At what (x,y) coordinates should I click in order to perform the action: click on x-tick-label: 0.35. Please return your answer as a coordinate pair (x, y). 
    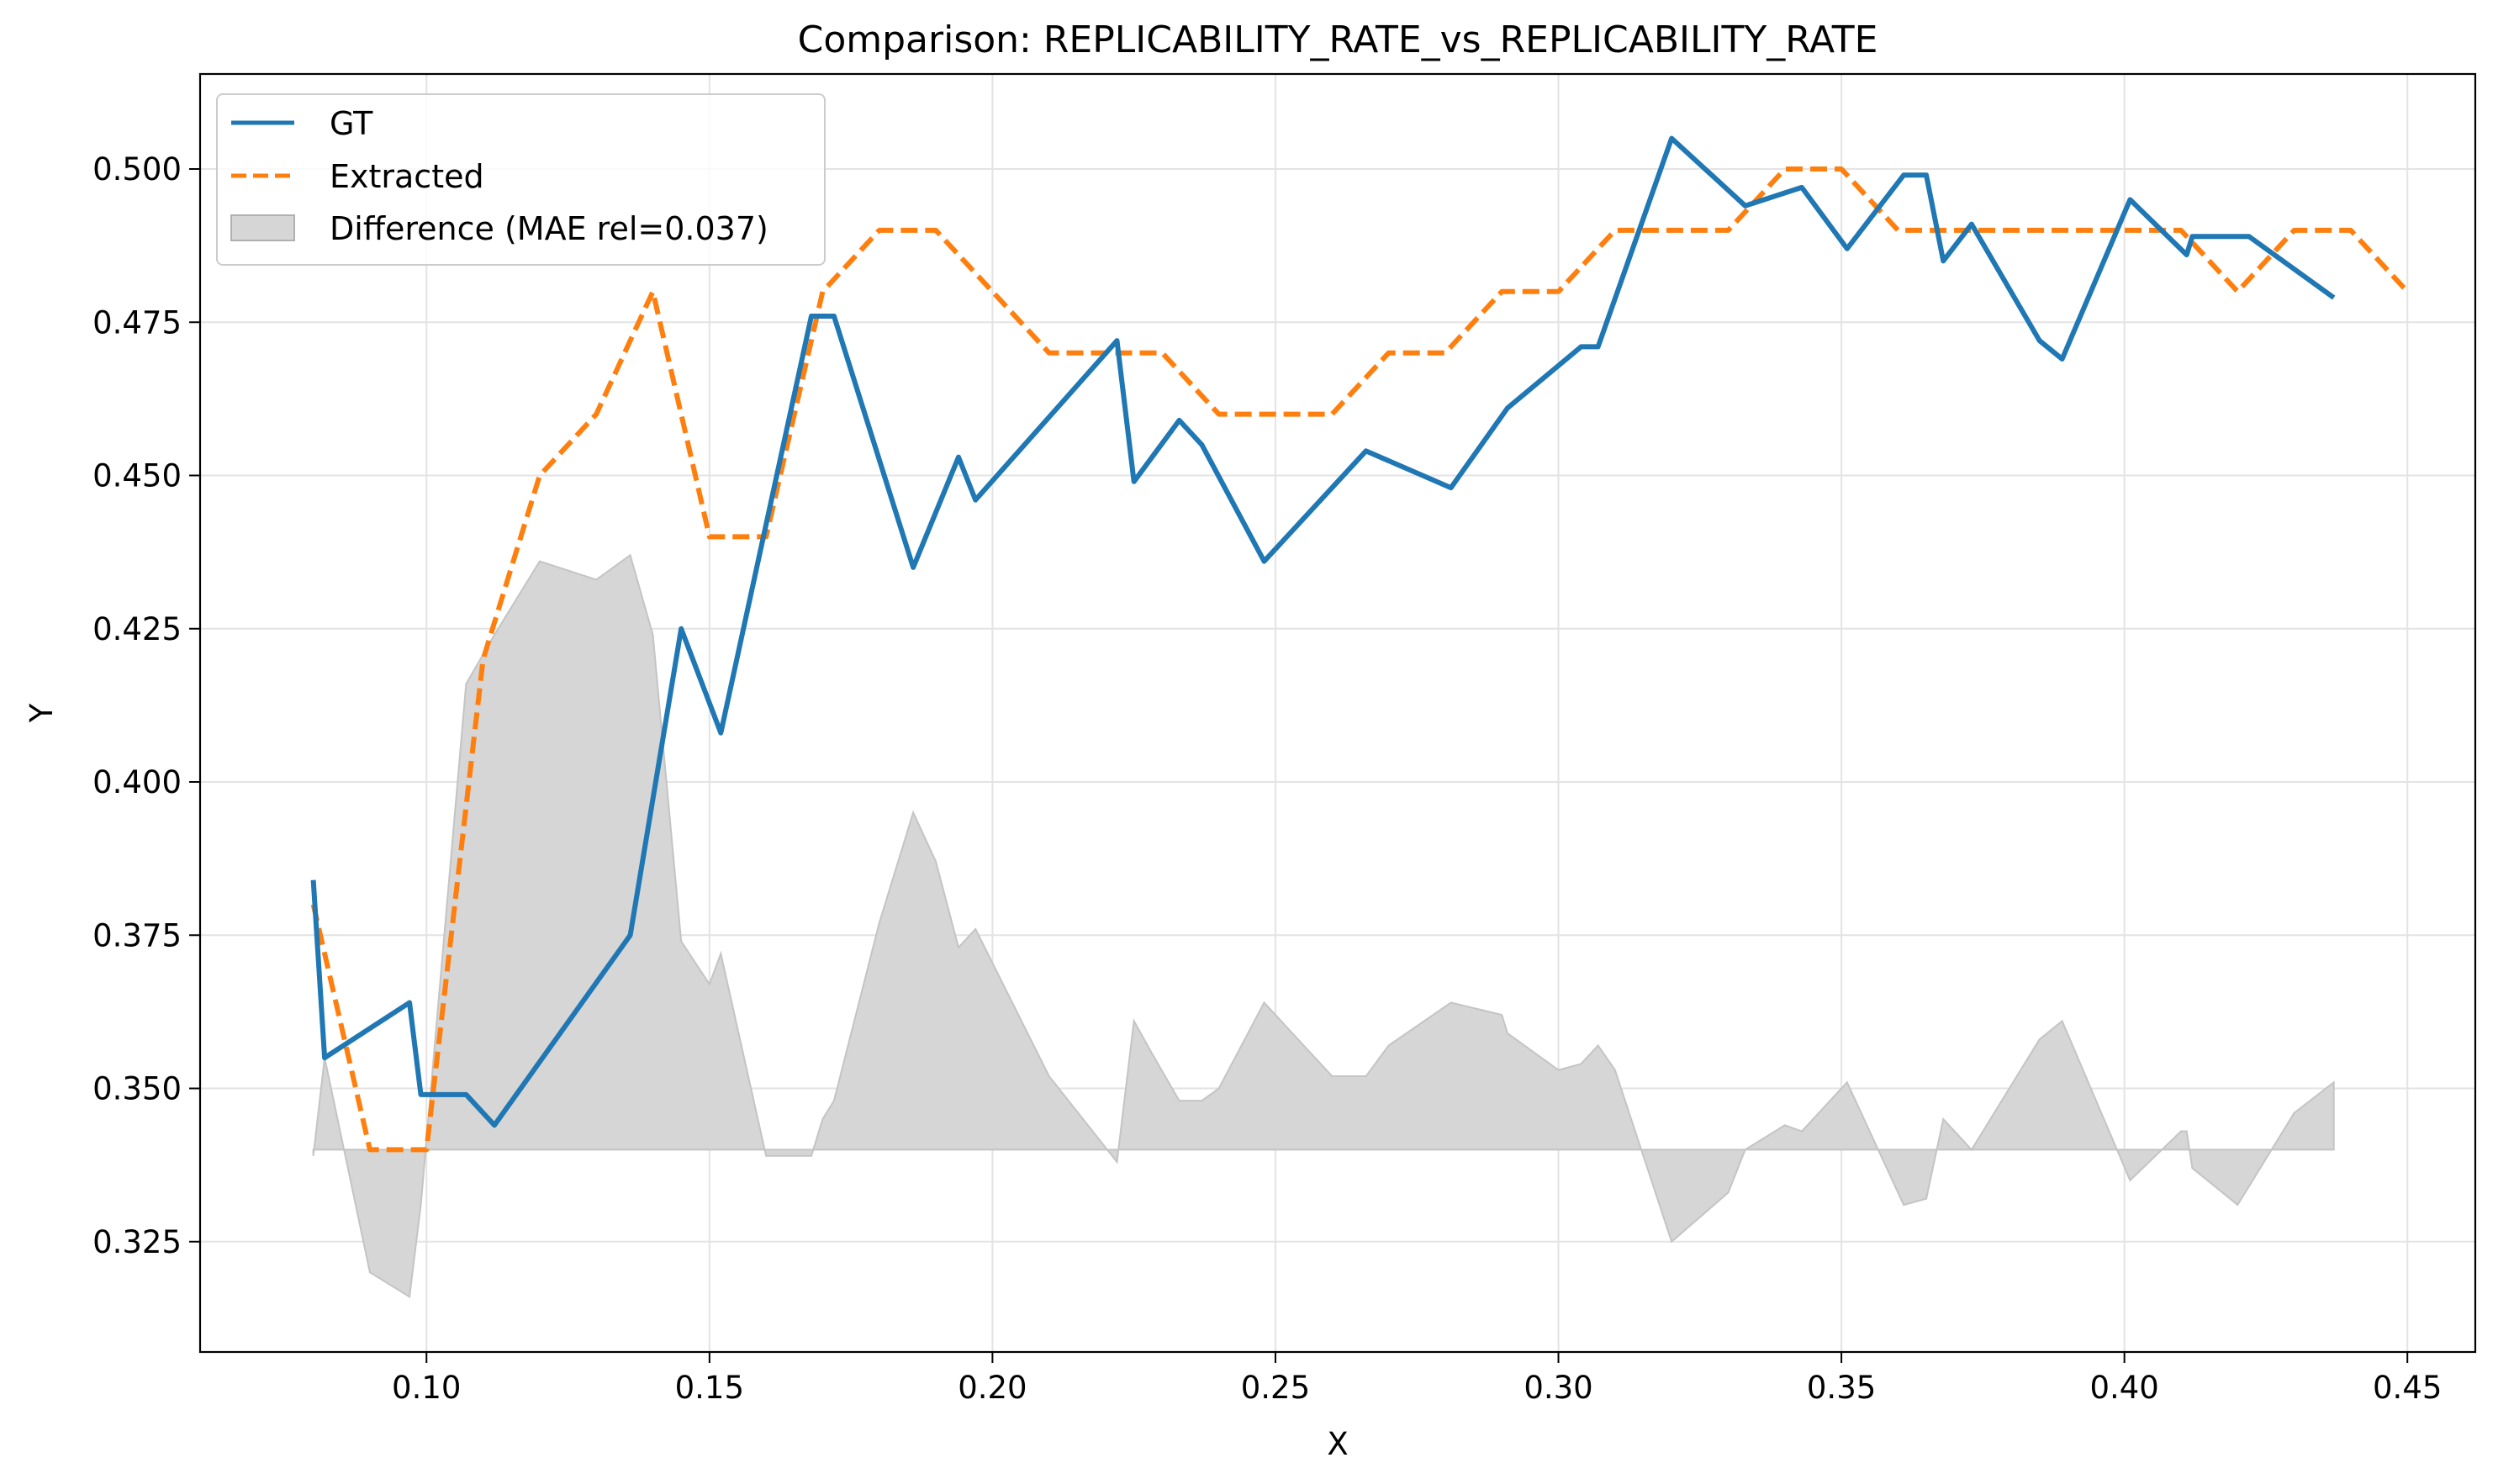
    Looking at the image, I should click on (1841, 1388).